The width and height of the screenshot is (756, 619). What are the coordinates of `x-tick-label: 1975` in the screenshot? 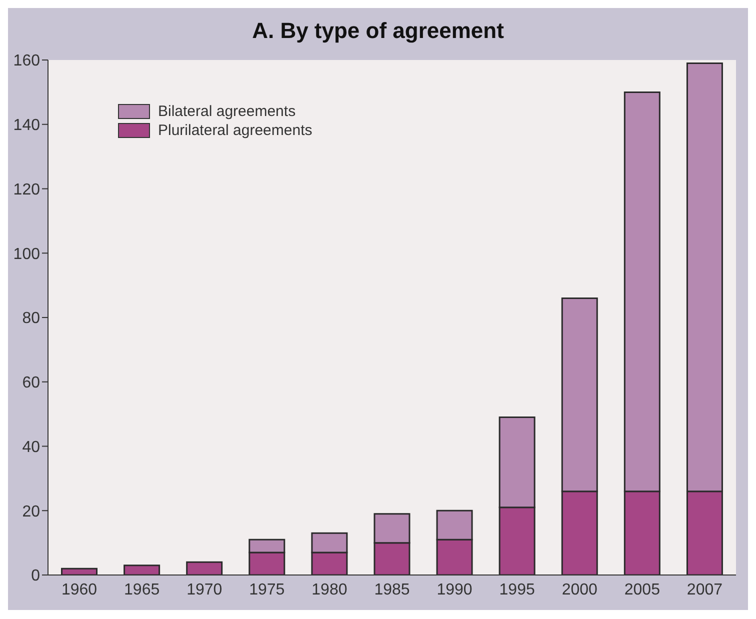 It's located at (267, 589).